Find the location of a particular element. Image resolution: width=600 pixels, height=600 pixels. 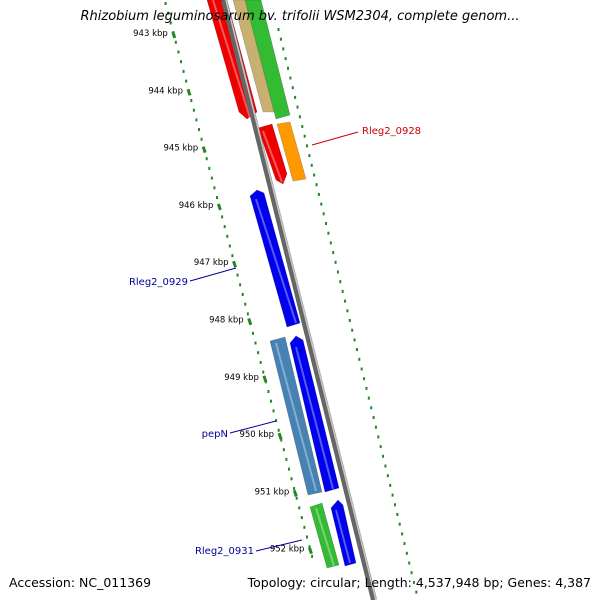

tick-label: 943 kbp is located at coordinates (150, 34).